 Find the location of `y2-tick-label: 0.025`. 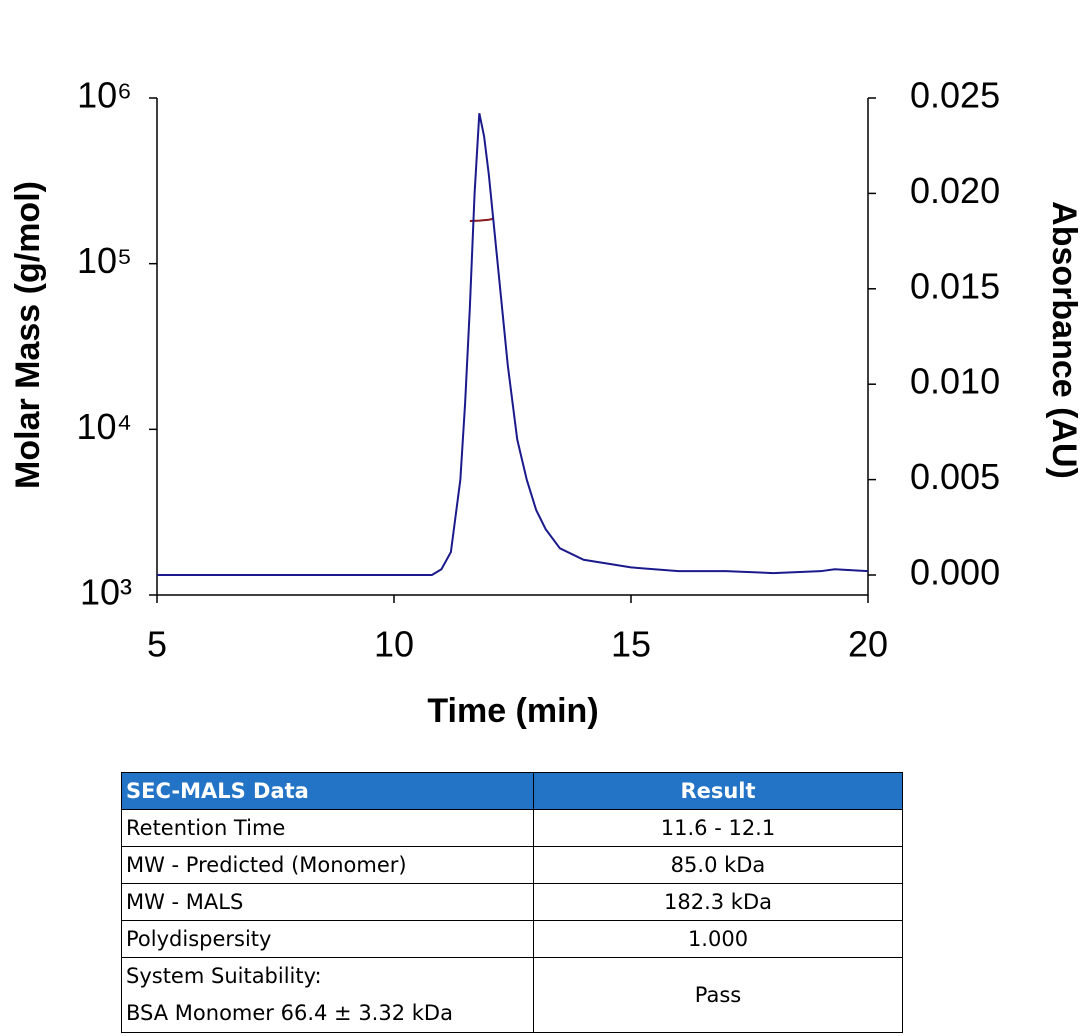

y2-tick-label: 0.025 is located at coordinates (955, 95).